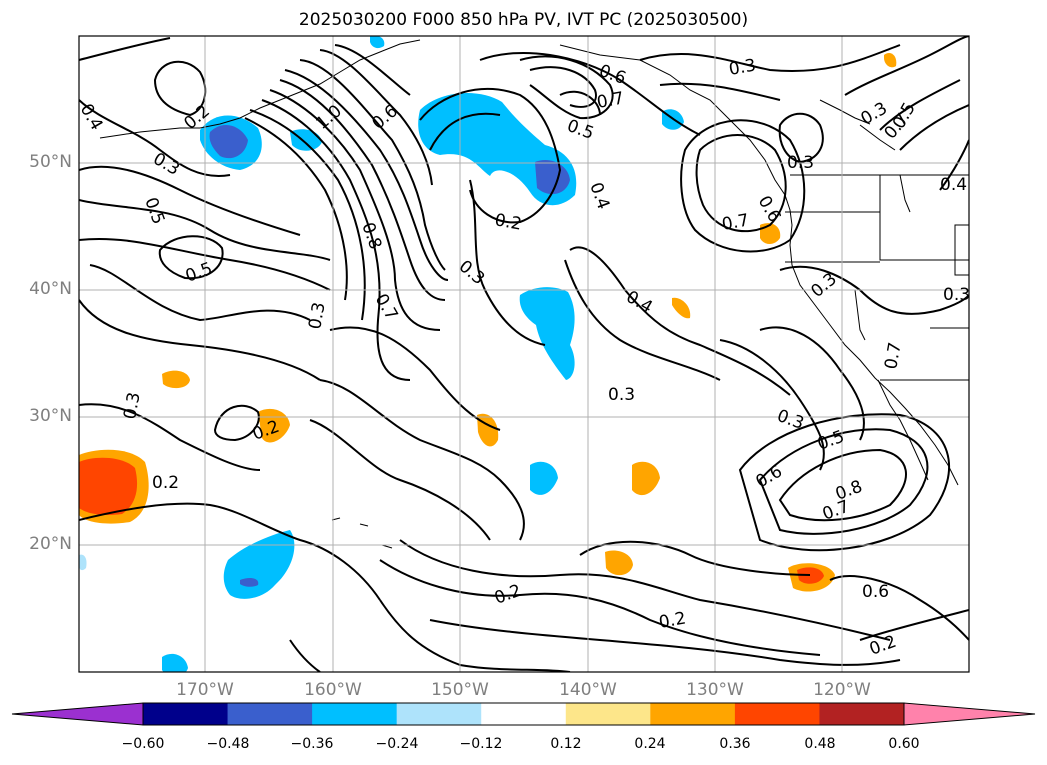 This screenshot has width=1047, height=765. What do you see at coordinates (50, 289) in the screenshot?
I see `lat-label-40n: 40°N` at bounding box center [50, 289].